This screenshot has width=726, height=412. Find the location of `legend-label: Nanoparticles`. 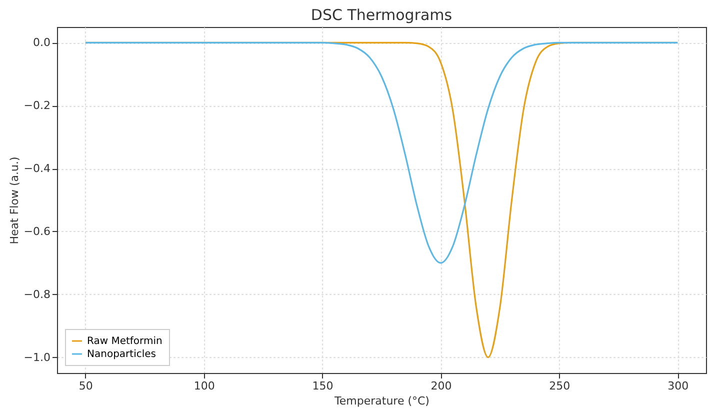

legend-label: Nanoparticles is located at coordinates (121, 354).